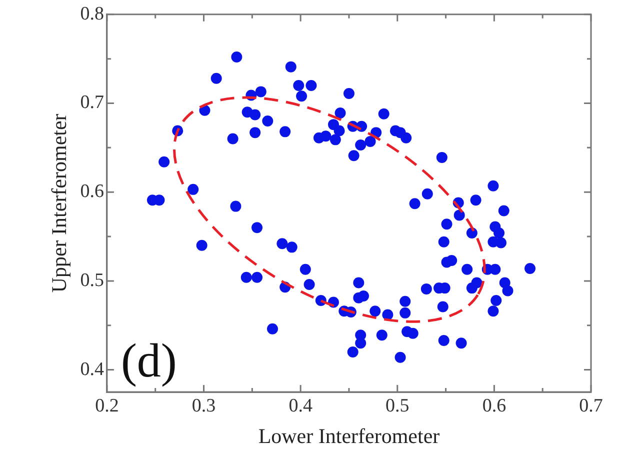 The image size is (621, 458). Describe the element at coordinates (92, 191) in the screenshot. I see `y-tick-label: 0.6` at that location.